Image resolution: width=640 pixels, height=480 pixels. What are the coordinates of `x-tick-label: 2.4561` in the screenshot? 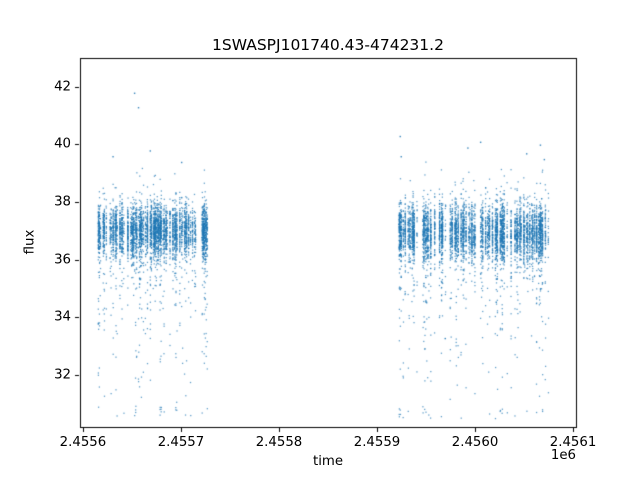 It's located at (573, 442).